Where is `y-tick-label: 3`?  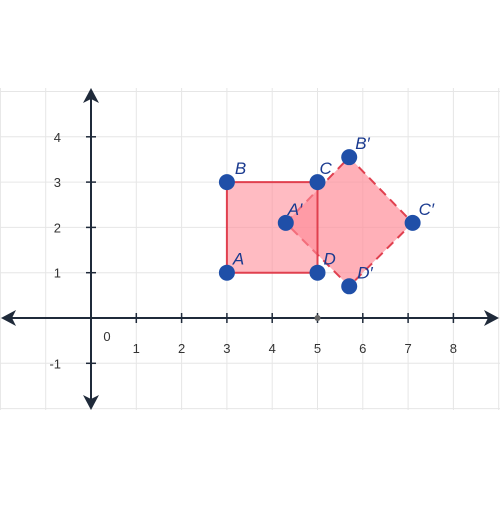
y-tick-label: 3 is located at coordinates (57, 182).